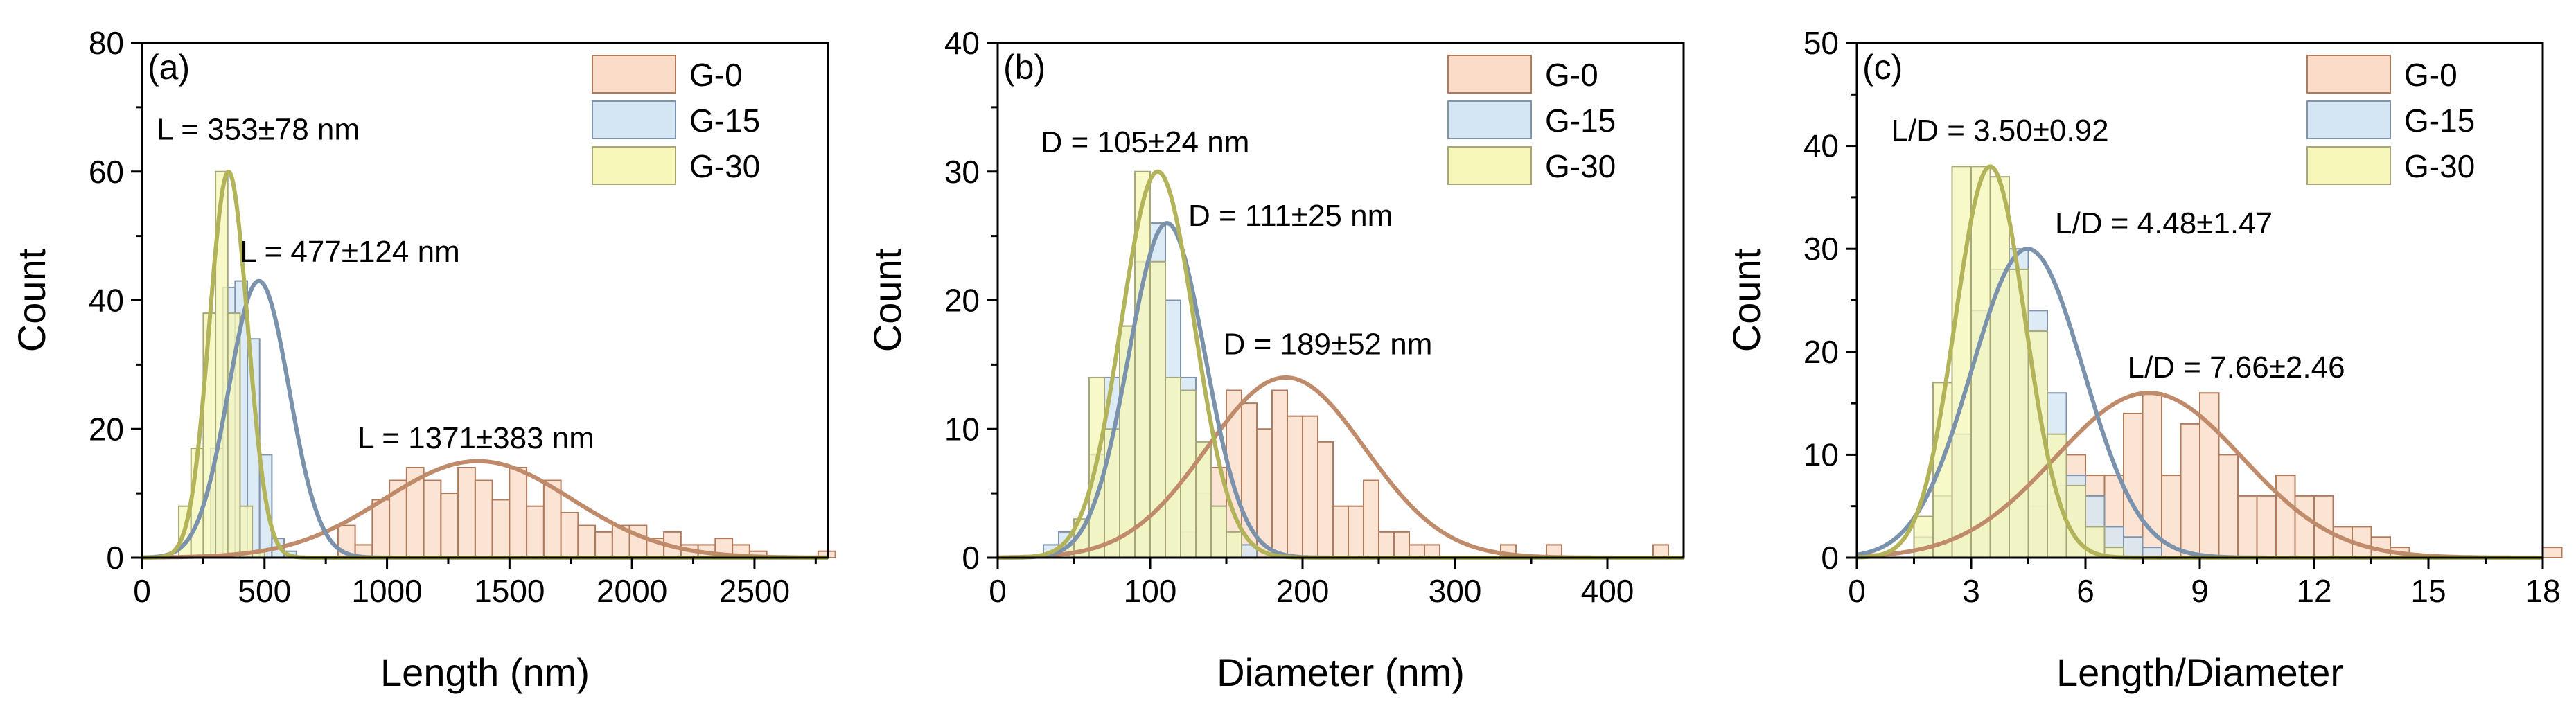 The width and height of the screenshot is (2576, 717). Describe the element at coordinates (258, 129) in the screenshot. I see `fit-annotation: L = 353±78 nm` at that location.